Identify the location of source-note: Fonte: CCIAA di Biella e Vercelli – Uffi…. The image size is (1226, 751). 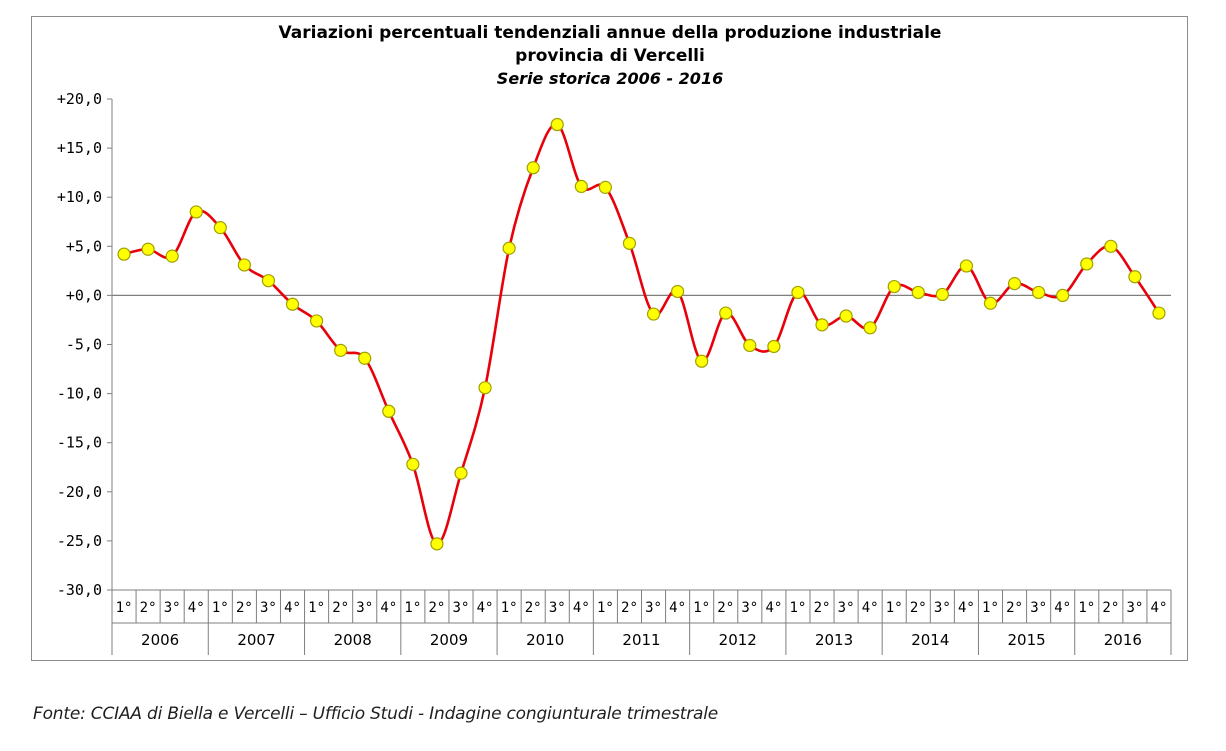
(376, 714).